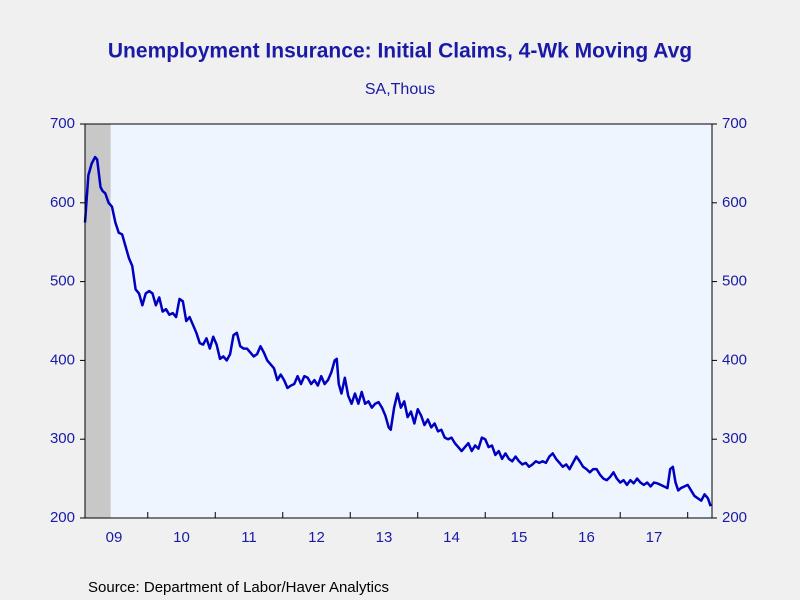 Image resolution: width=800 pixels, height=600 pixels. Describe the element at coordinates (734, 202) in the screenshot. I see `y2-tick-label: 600` at that location.